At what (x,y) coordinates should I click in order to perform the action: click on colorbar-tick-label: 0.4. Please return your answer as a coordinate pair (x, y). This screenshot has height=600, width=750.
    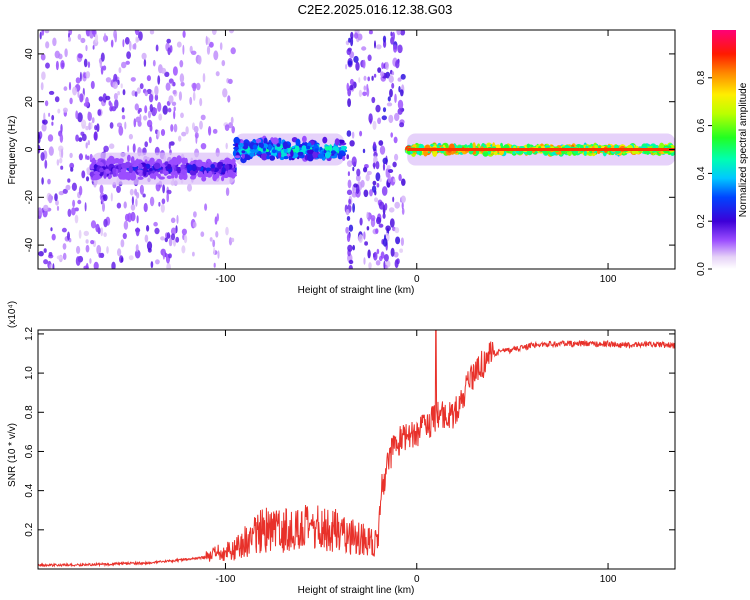
    Looking at the image, I should click on (701, 173).